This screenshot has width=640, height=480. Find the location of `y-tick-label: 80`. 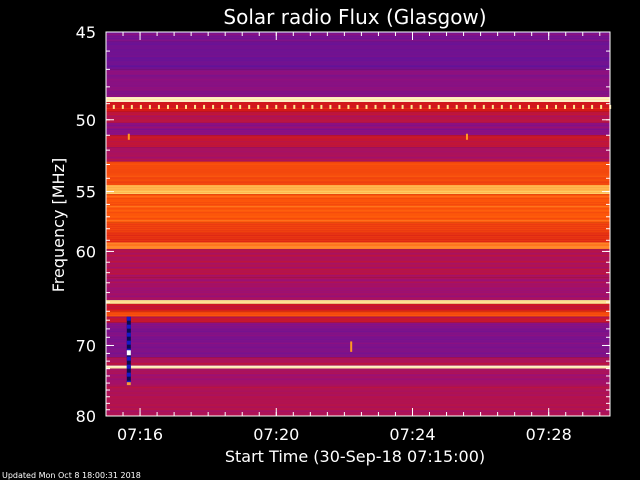

y-tick-label: 80 is located at coordinates (86, 416).